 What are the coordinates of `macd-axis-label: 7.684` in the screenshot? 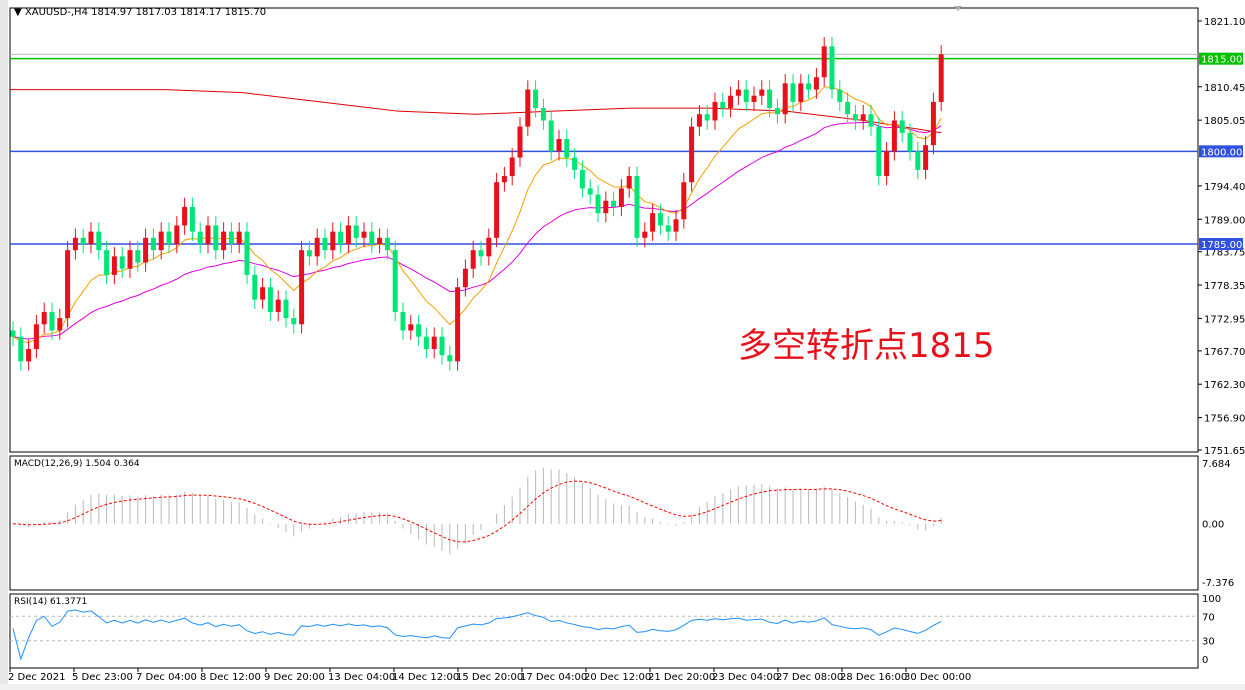 It's located at (1216, 464).